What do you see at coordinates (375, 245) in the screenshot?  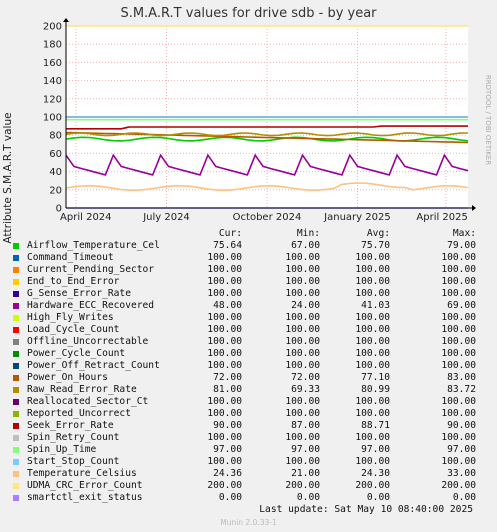 I see `legend-avg-value: 75.70` at bounding box center [375, 245].